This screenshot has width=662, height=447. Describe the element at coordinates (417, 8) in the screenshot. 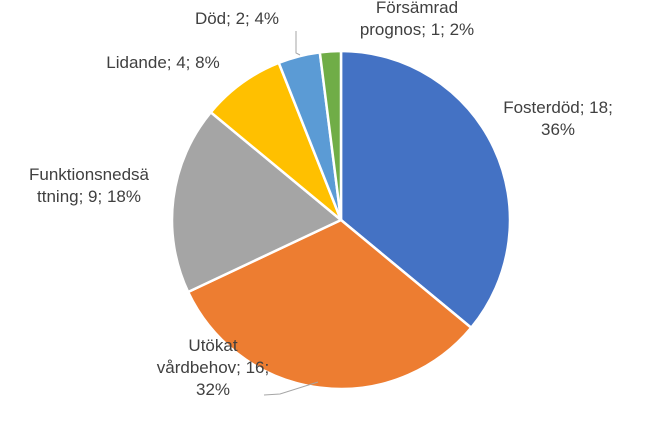

I see `data-label-line: Försämrad` at that location.